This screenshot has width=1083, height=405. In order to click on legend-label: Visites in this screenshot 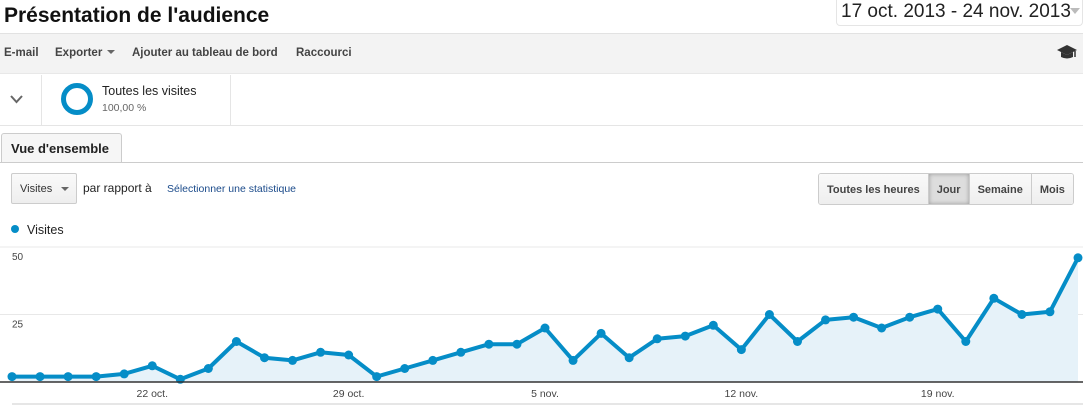, I will do `click(45, 230)`.